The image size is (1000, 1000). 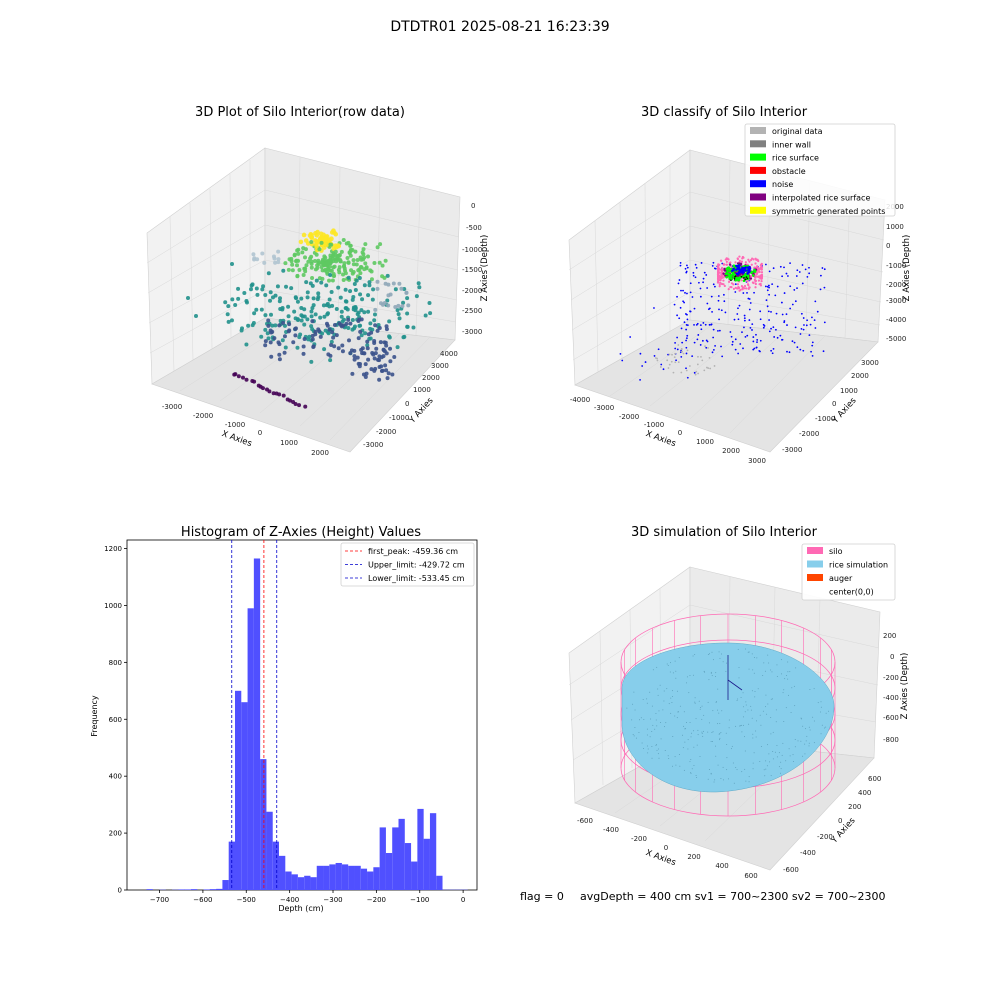 What do you see at coordinates (245, 430) in the screenshot?
I see `raw-x-ticks: -3000 -2000 -1000 0 1000 2000` at bounding box center [245, 430].